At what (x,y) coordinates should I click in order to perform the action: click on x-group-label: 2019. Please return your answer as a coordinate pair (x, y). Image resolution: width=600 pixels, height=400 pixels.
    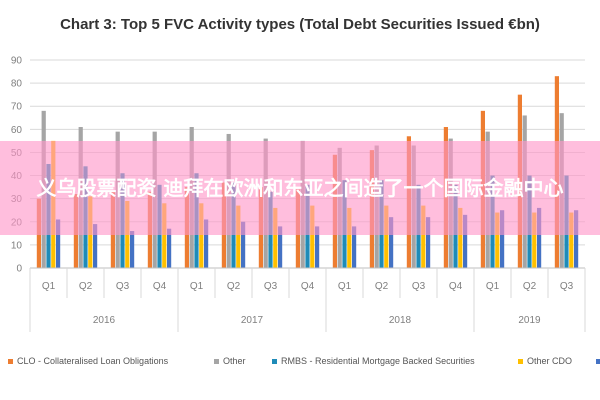
    Looking at the image, I should click on (529, 320).